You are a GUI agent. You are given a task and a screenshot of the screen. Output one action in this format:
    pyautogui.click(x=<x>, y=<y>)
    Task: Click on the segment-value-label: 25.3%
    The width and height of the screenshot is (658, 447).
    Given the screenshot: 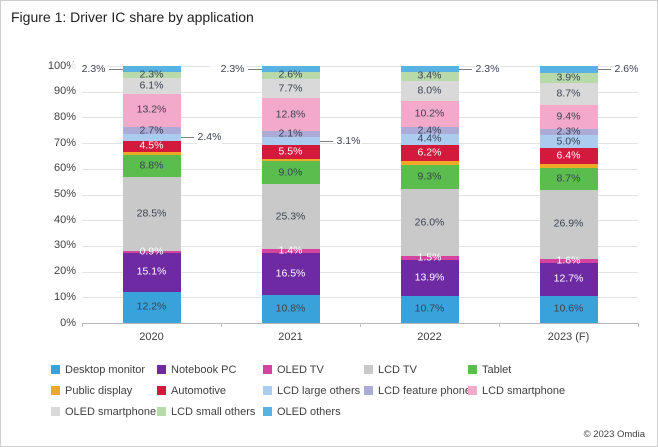 What is the action you would take?
    pyautogui.click(x=290, y=216)
    